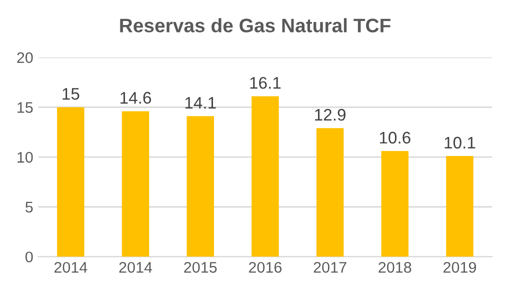 The height and width of the screenshot is (302, 510). I want to click on y-tick-label: 15, so click(25, 107).